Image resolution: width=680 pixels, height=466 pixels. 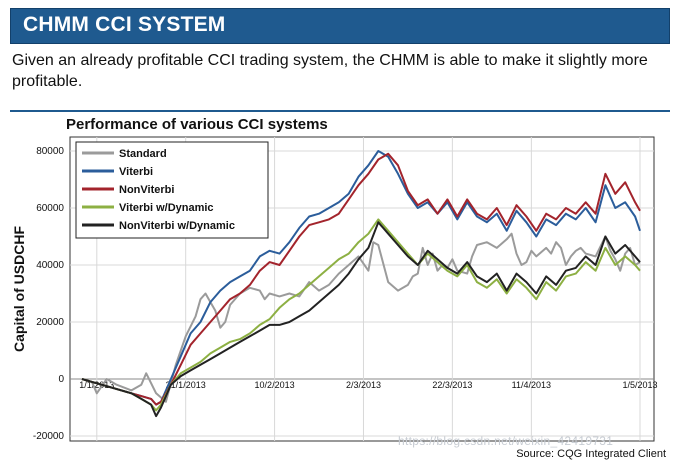 I want to click on y-tick-label: -20000, so click(x=49, y=436).